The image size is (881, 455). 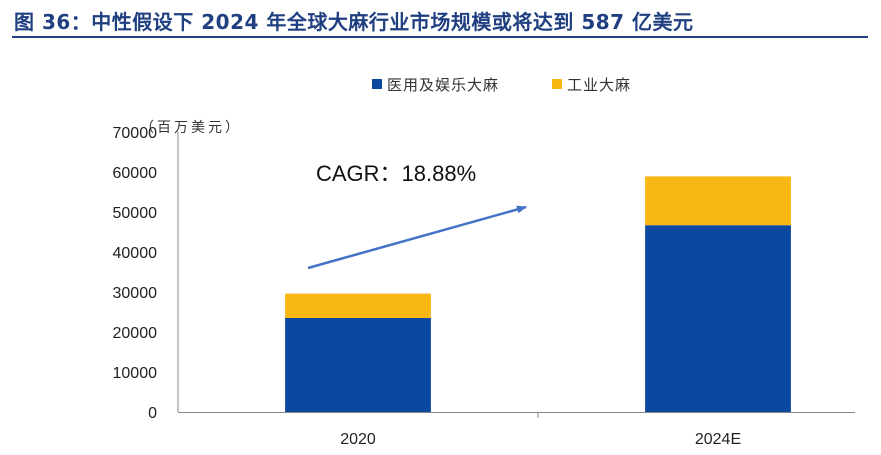 What do you see at coordinates (377, 84) in the screenshot?
I see `legend-swatch-medical` at bounding box center [377, 84].